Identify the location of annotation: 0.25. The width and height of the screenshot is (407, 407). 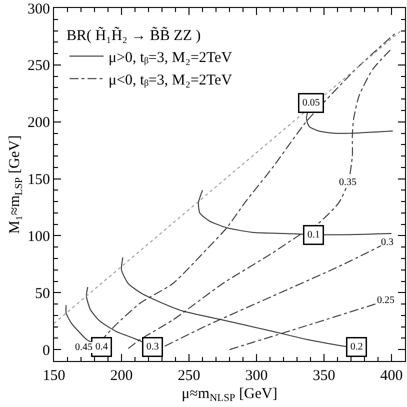
(385, 300).